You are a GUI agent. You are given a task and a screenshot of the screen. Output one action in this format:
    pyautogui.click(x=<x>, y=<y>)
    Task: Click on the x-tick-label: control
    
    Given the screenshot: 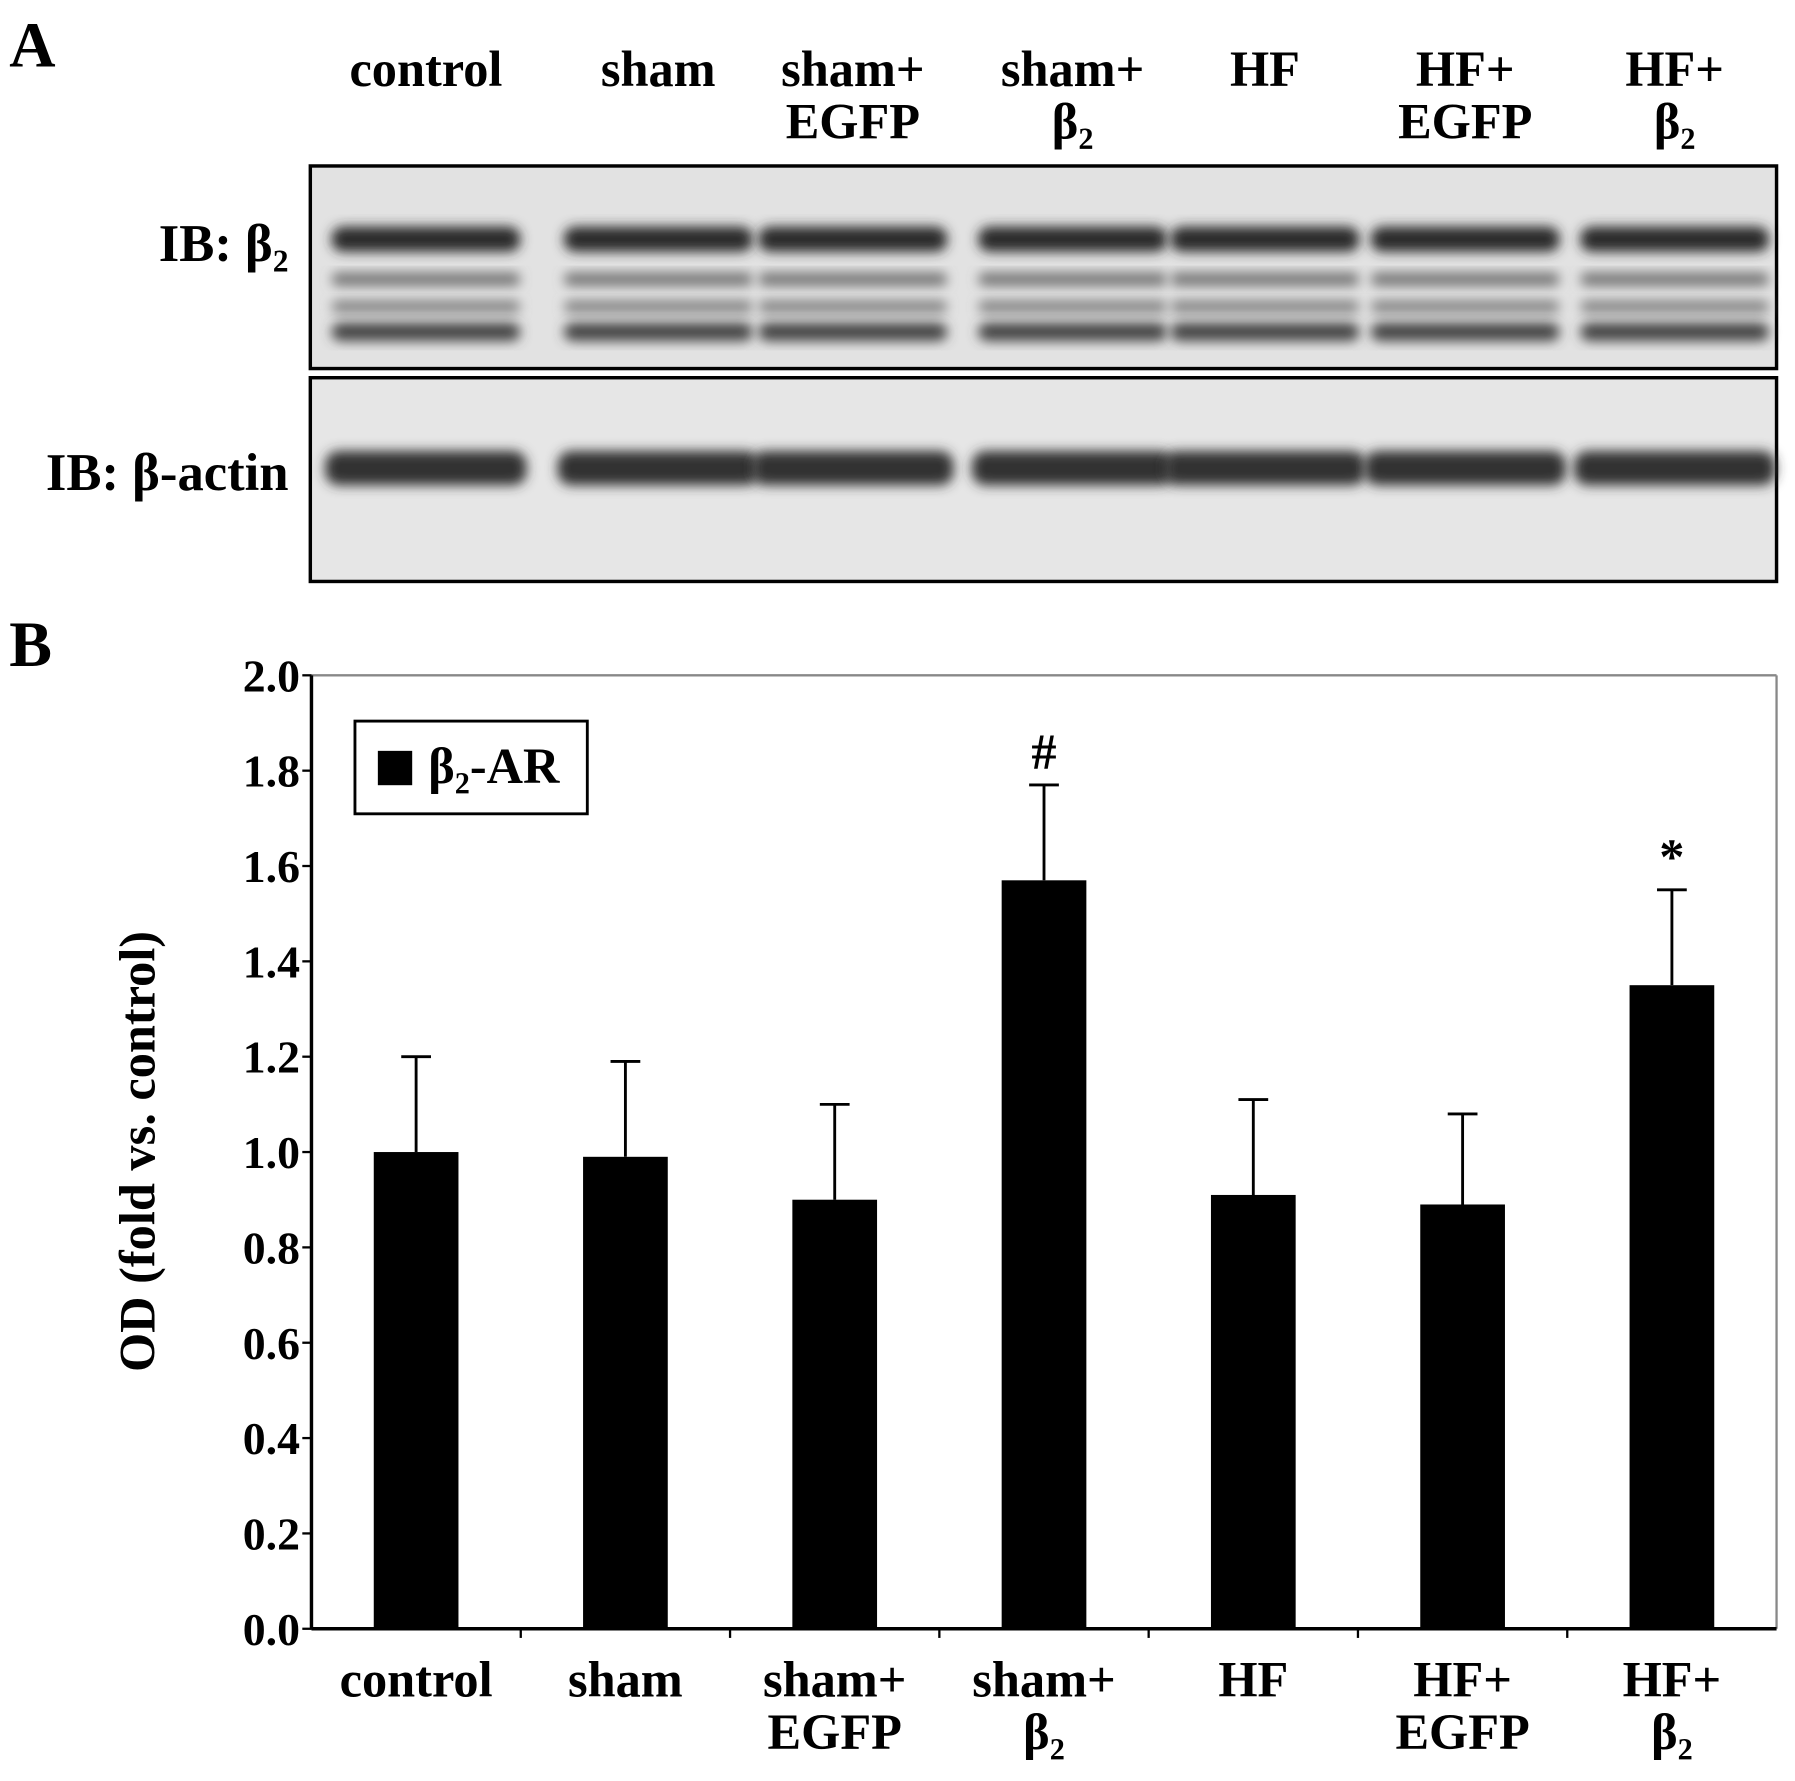 What is the action you would take?
    pyautogui.click(x=416, y=1679)
    